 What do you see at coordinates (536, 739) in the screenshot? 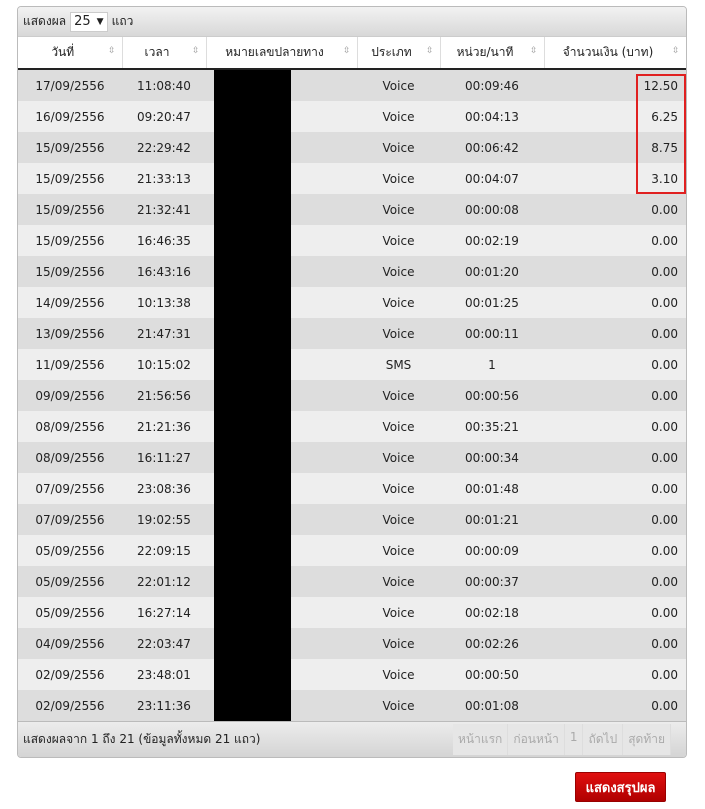
I see `pager-button-1: ก่อนหน้า` at bounding box center [536, 739].